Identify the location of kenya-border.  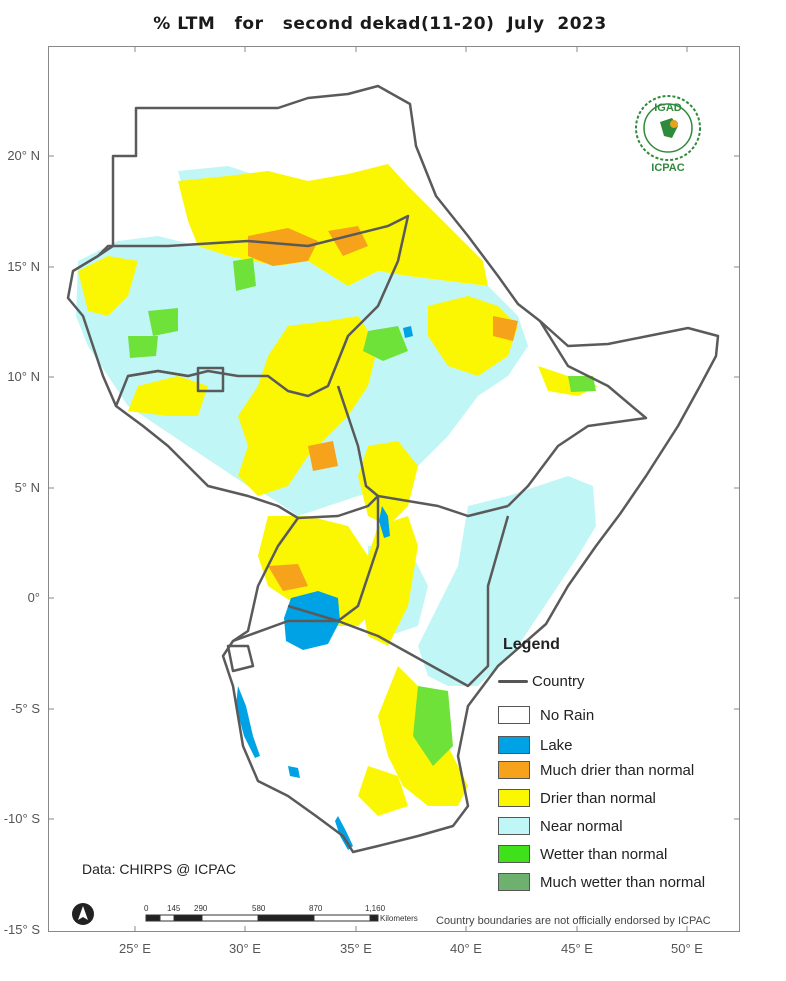
(423, 592).